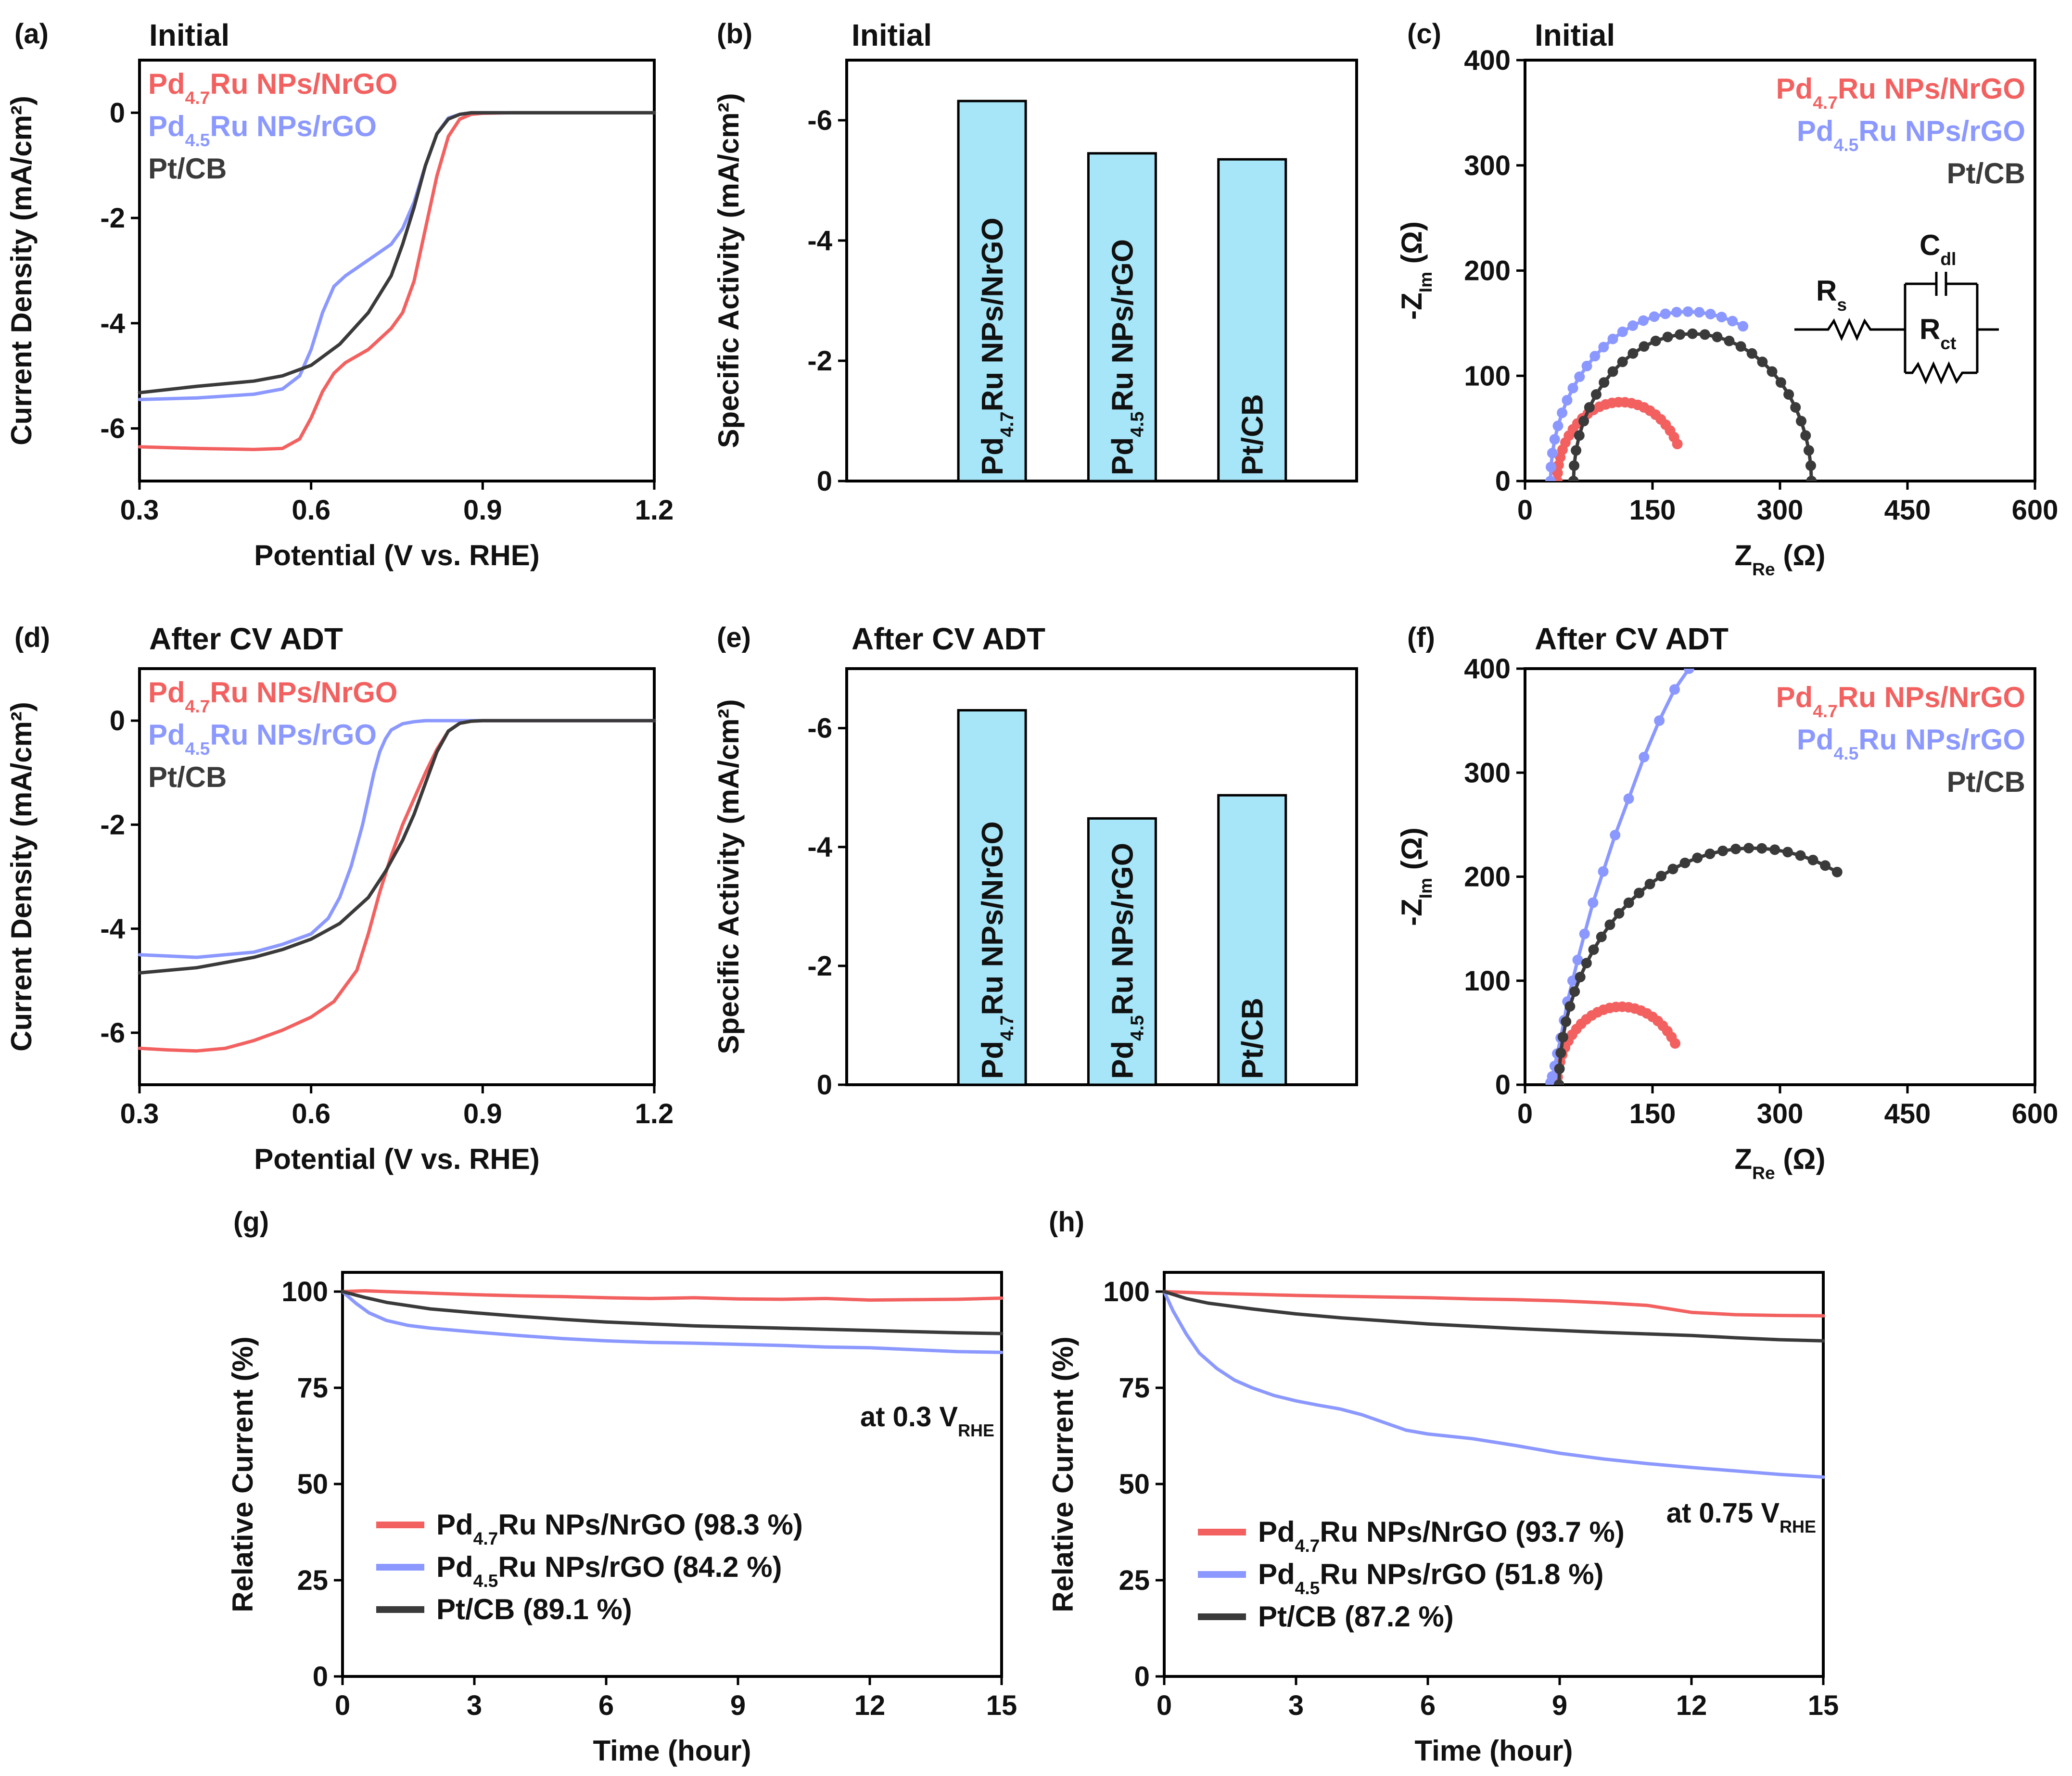 This screenshot has width=2072, height=1776. Describe the element at coordinates (734, 637) in the screenshot. I see `panel-label: (e)` at that location.